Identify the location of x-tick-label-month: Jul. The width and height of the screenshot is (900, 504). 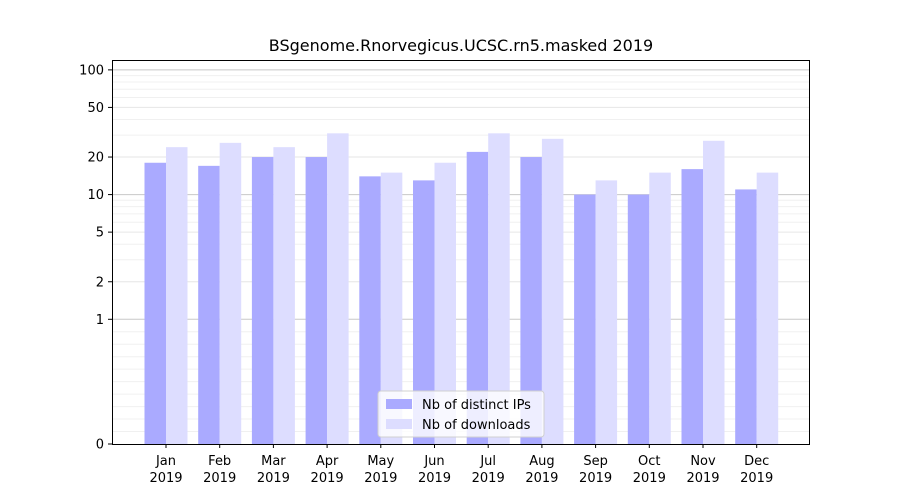
(487, 461).